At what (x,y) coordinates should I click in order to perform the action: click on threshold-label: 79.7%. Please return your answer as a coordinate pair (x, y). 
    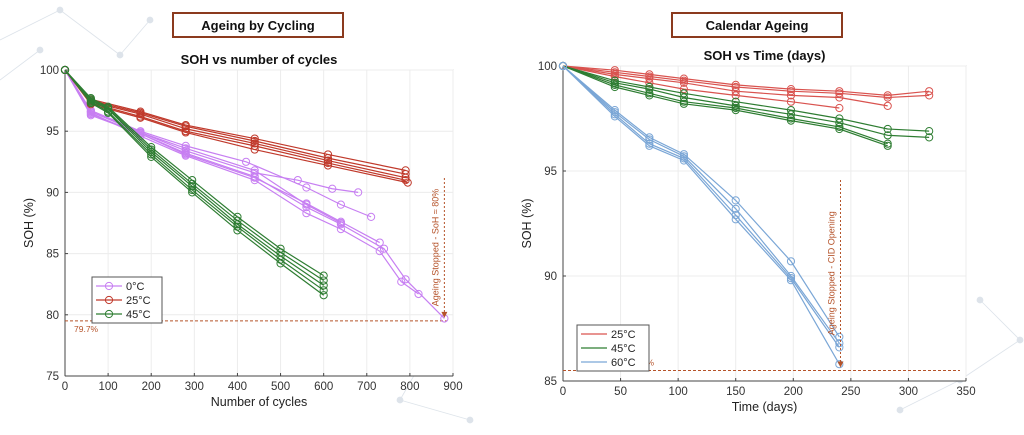
    Looking at the image, I should click on (86, 329).